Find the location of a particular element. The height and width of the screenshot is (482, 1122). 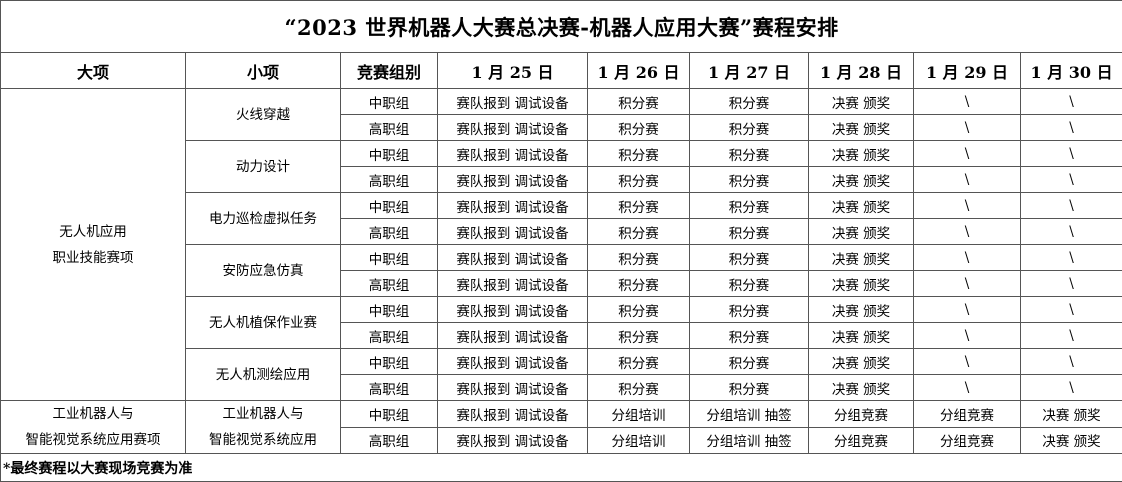

header-jan25: 1 月 25 日 is located at coordinates (513, 71).